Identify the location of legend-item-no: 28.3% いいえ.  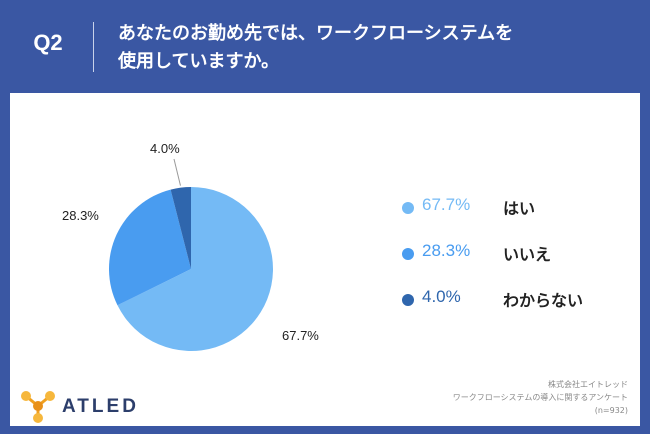
(512, 262).